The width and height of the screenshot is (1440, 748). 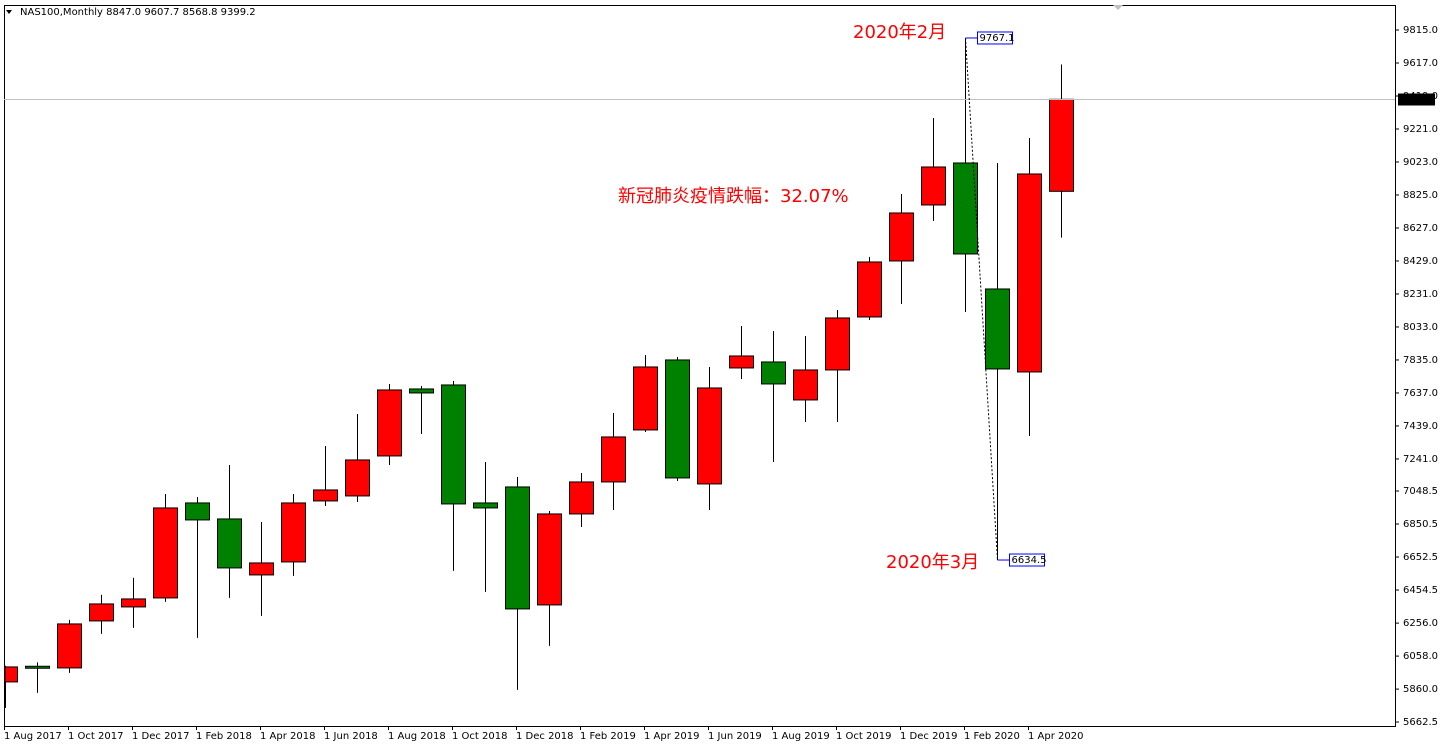 I want to click on y-tick-label: 6652.5, so click(x=1420, y=557).